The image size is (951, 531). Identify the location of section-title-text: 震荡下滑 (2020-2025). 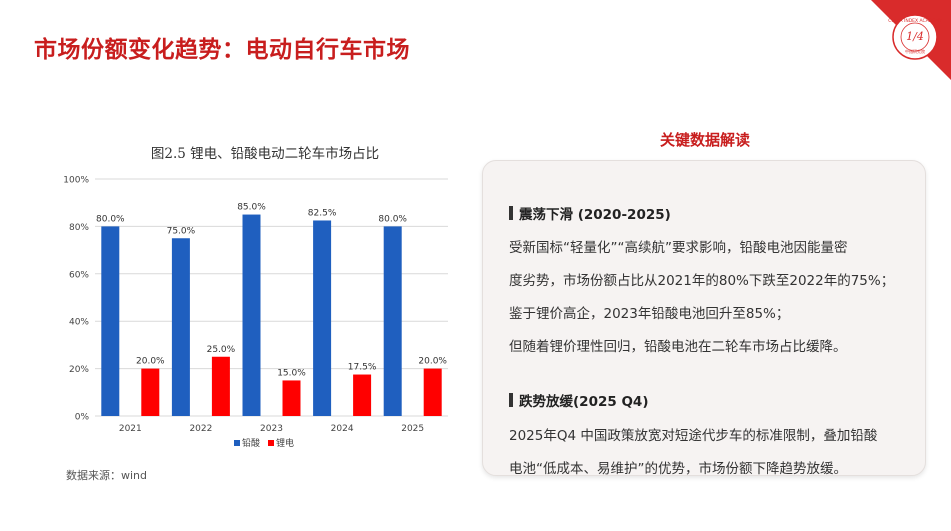
(595, 215).